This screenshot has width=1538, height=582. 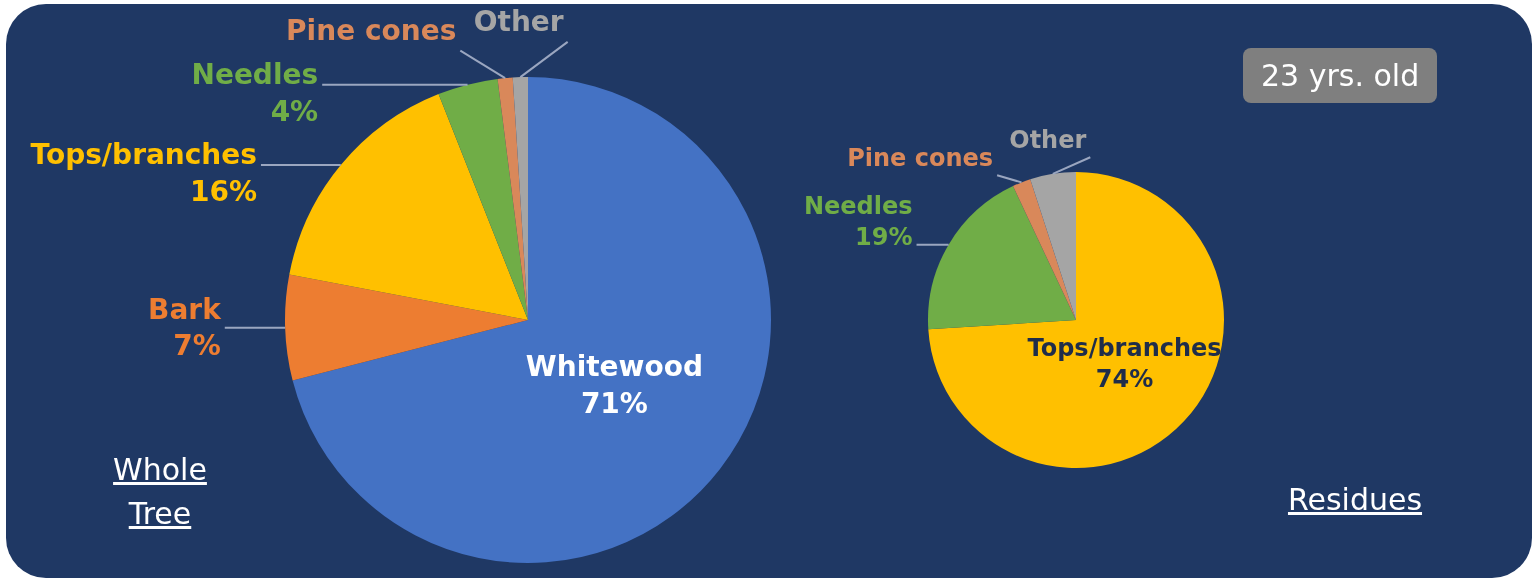 I want to click on data-label: 4%, so click(x=294, y=111).